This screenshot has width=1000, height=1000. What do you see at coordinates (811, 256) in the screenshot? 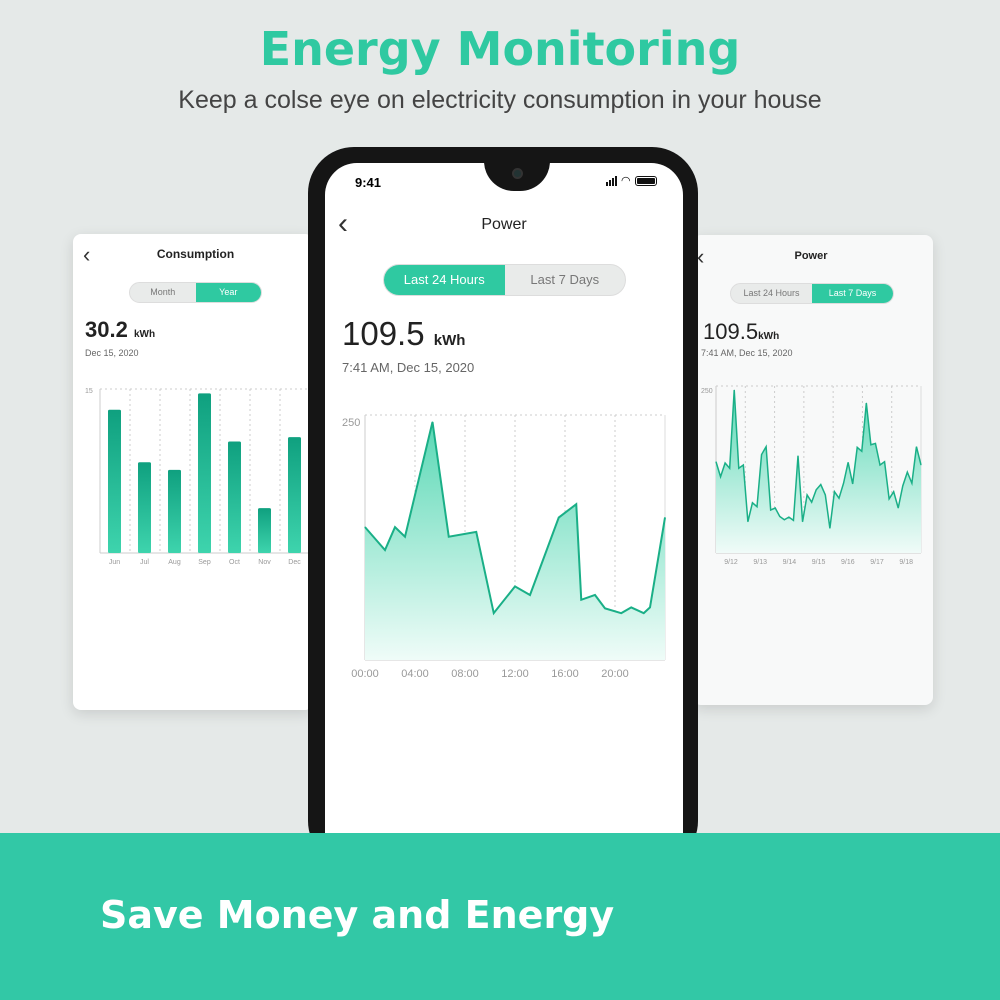
I see `card-title: Power` at bounding box center [811, 256].